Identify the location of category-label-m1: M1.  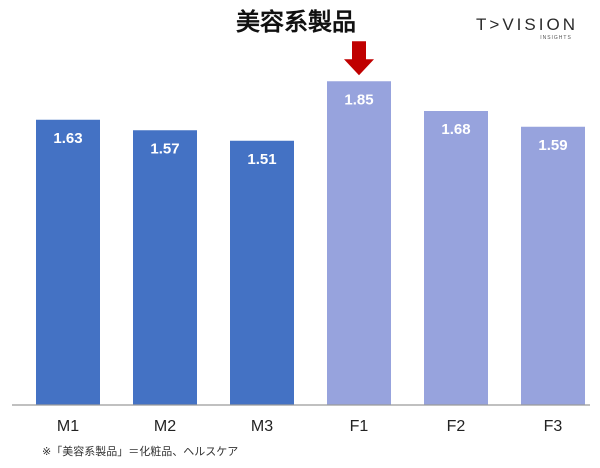
(68, 426).